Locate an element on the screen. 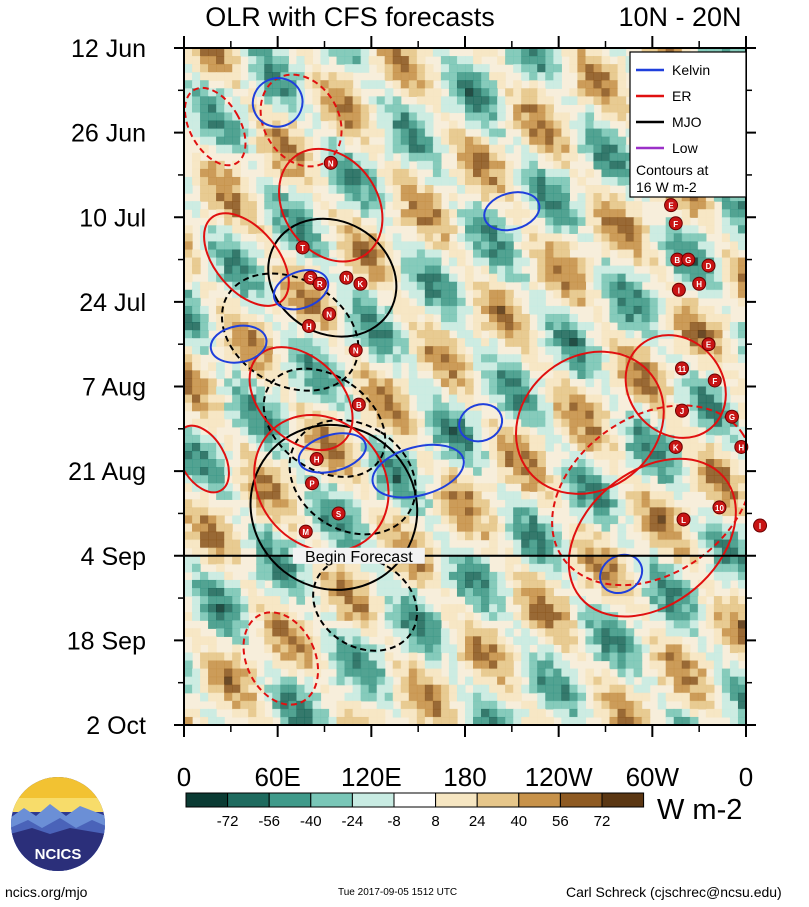  footer-site: ncics.org/mjo is located at coordinates (46, 892).